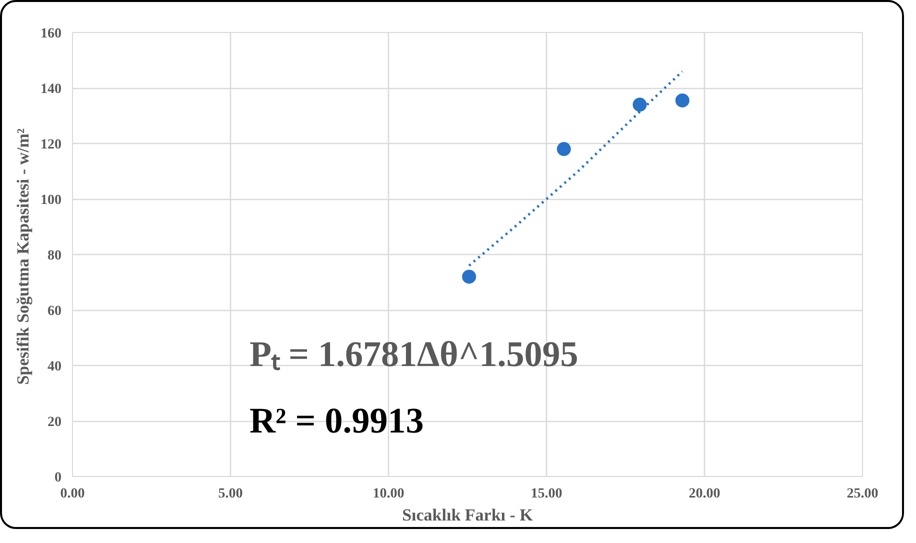 Image resolution: width=916 pixels, height=543 pixels. I want to click on y-tick-label: 120, so click(51, 145).